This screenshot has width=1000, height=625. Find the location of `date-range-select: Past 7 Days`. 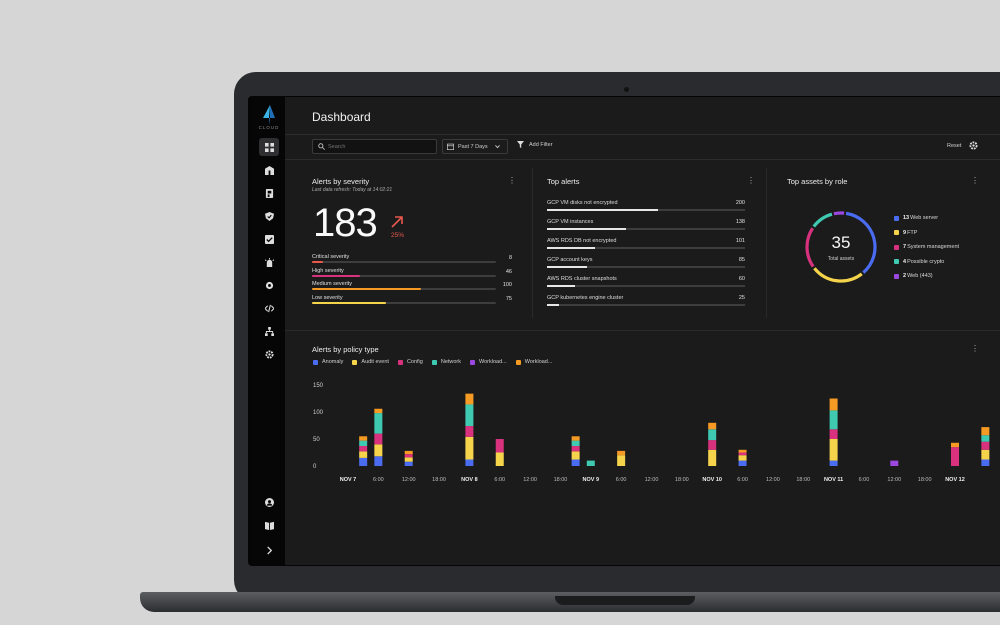

date-range-select: Past 7 Days is located at coordinates (475, 146).